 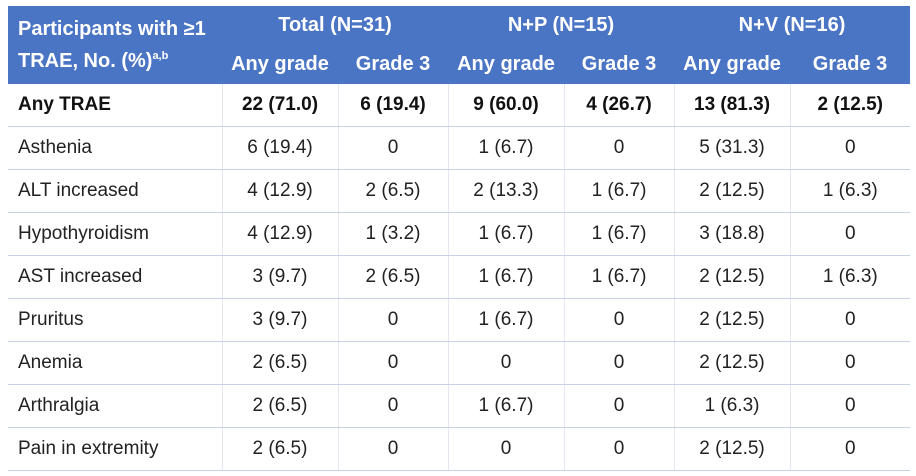 I want to click on group-header-nv: N+V (N=16), so click(x=792, y=25).